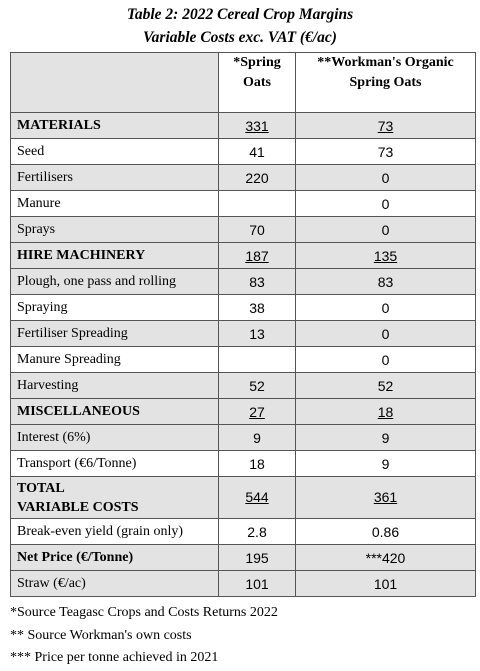 The image size is (480, 671). I want to click on value-cell: 2.8, so click(257, 531).